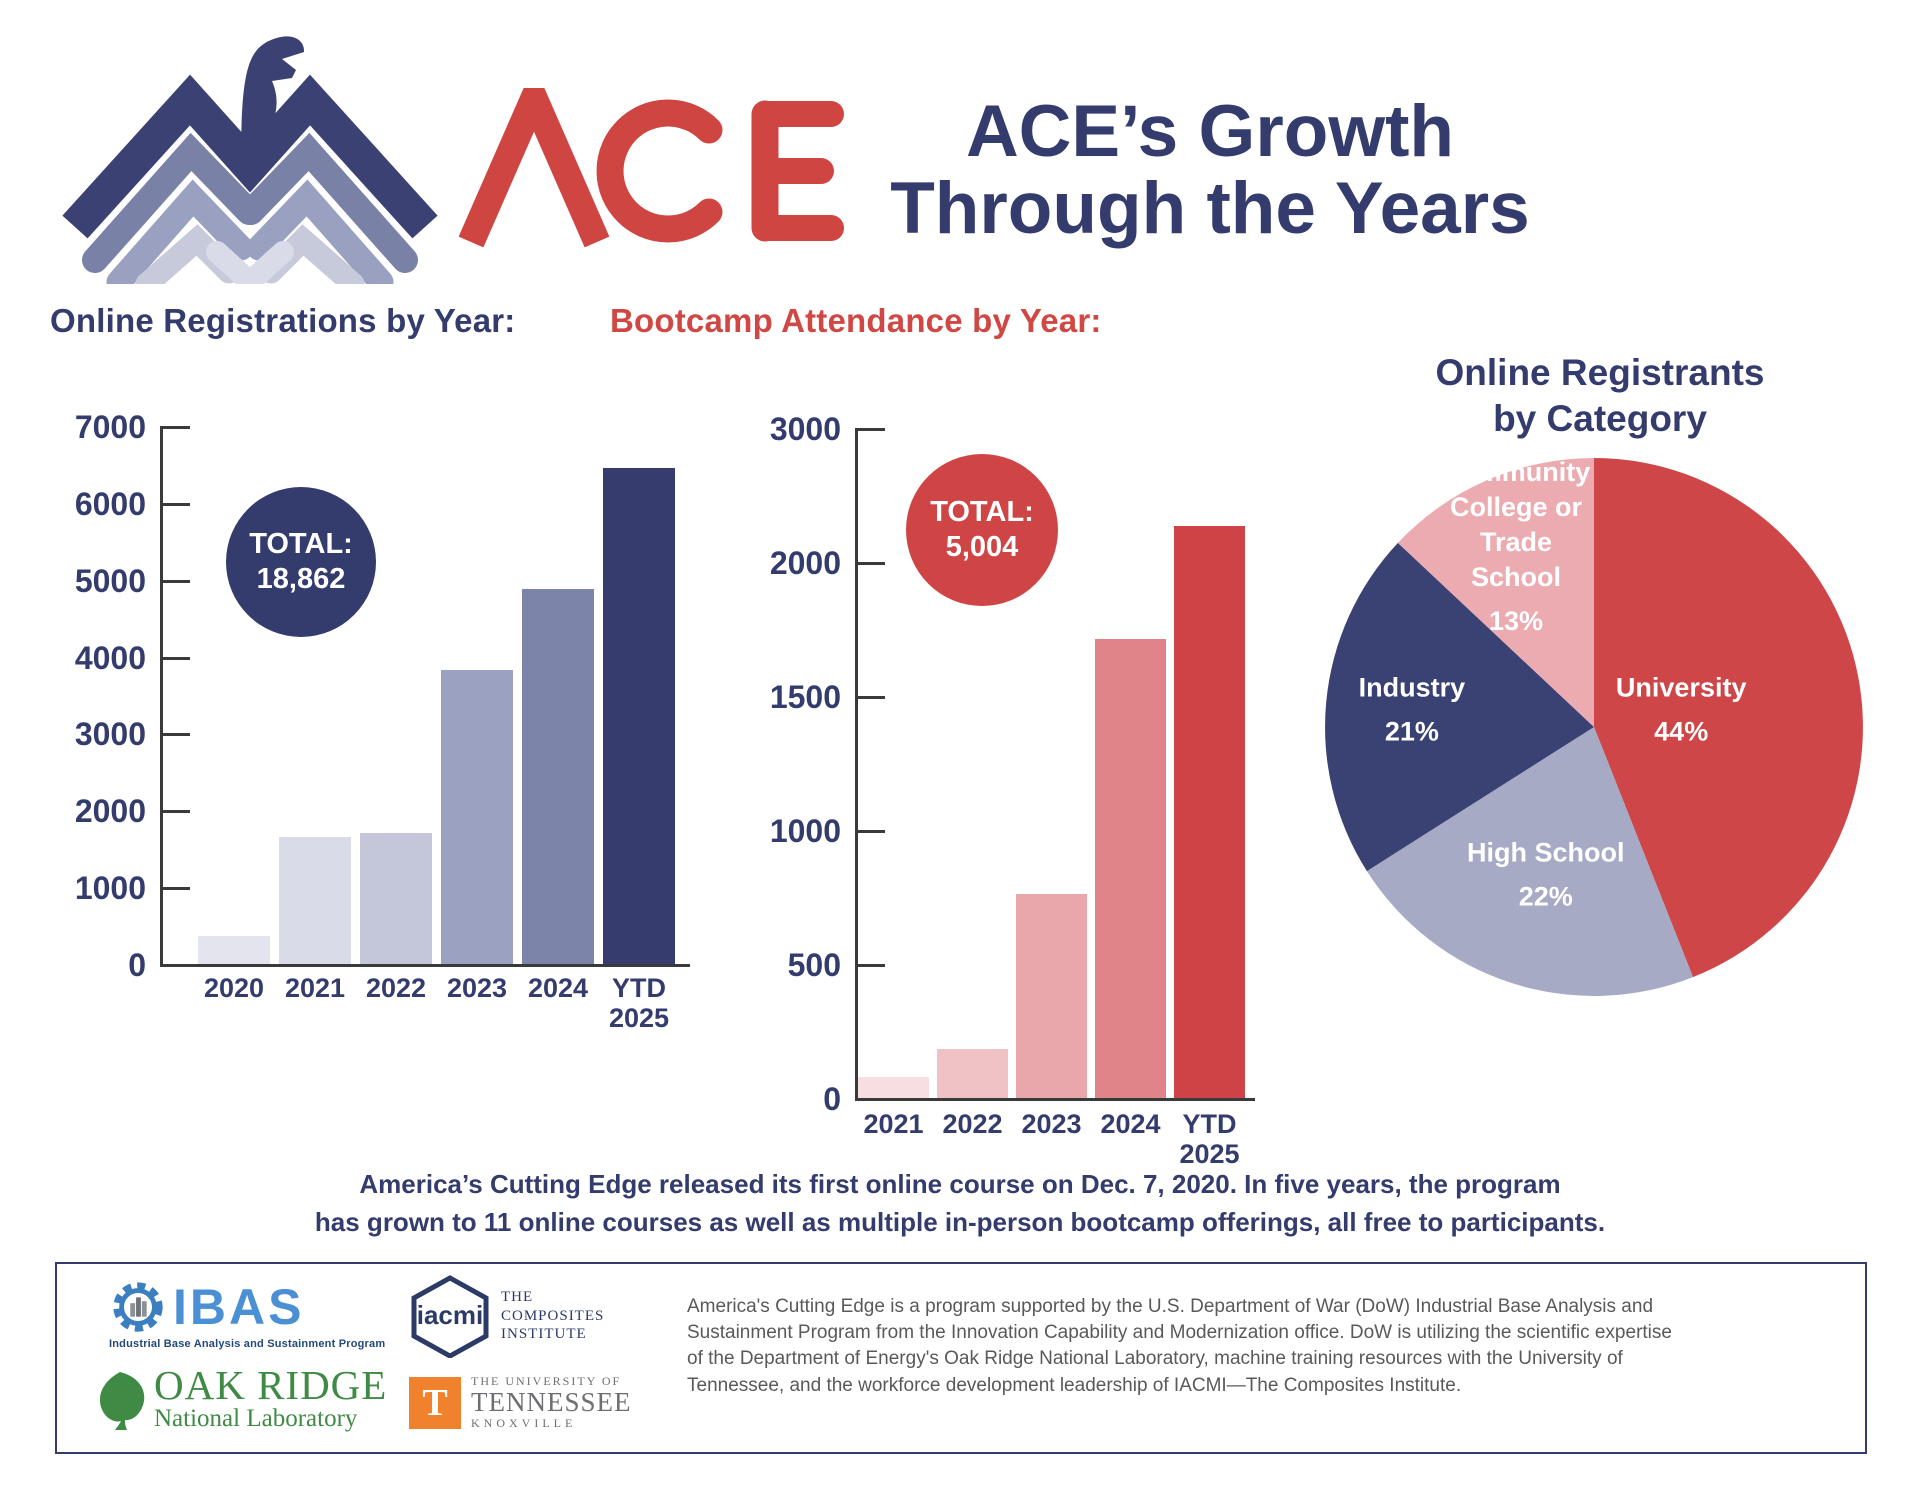 The image size is (1920, 1488). Describe the element at coordinates (651, 168) in the screenshot. I see `ace-logo` at that location.